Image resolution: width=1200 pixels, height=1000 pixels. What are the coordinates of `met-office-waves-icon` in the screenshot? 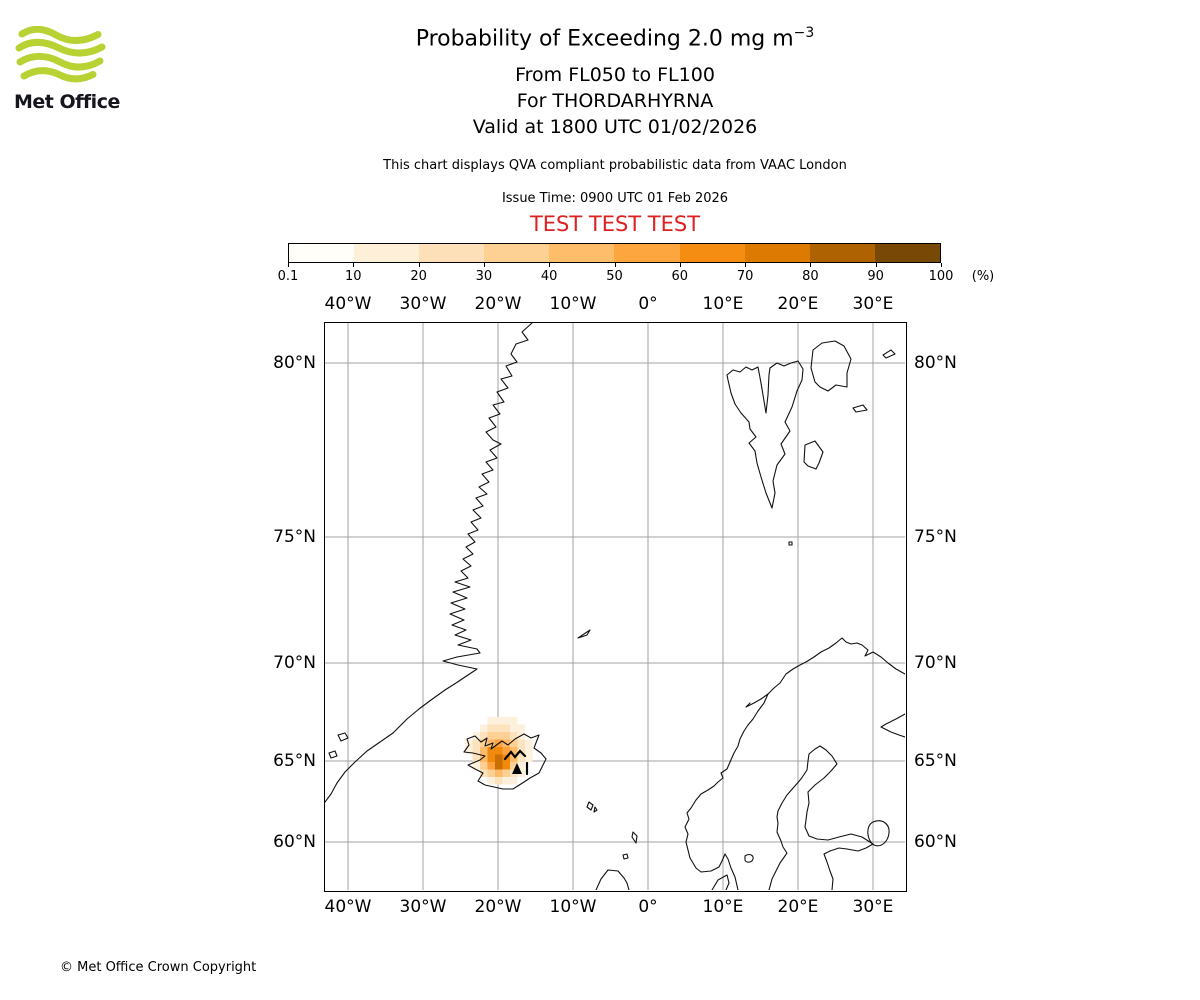 It's located at (60, 54).